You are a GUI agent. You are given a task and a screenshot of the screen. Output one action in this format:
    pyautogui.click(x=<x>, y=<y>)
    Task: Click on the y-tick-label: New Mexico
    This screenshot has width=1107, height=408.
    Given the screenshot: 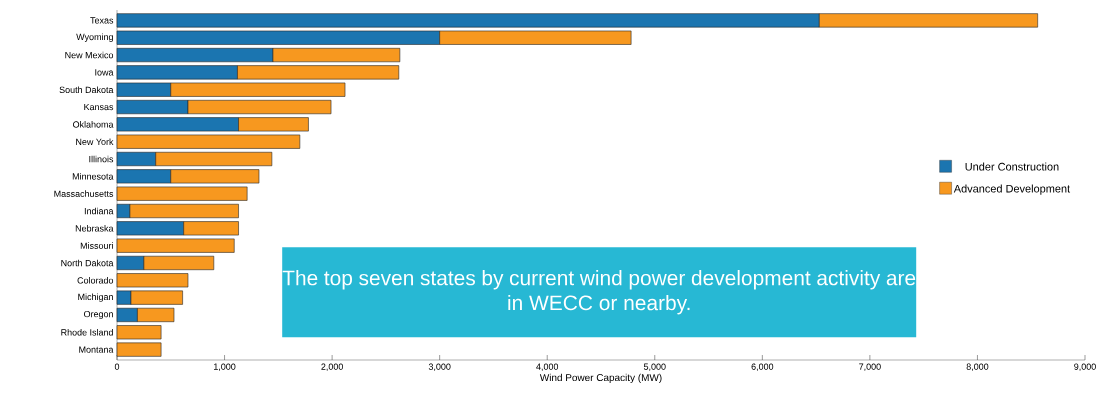 What is the action you would take?
    pyautogui.click(x=89, y=55)
    